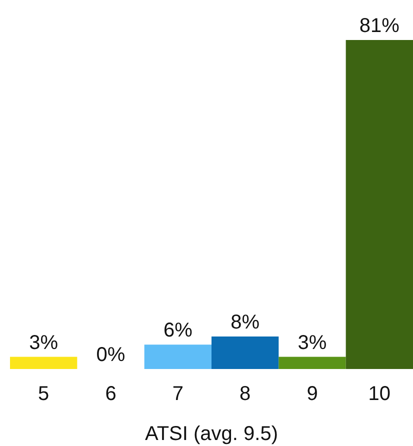 Image resolution: width=413 pixels, height=446 pixels. What do you see at coordinates (178, 394) in the screenshot?
I see `x-tick-label: 7` at bounding box center [178, 394].